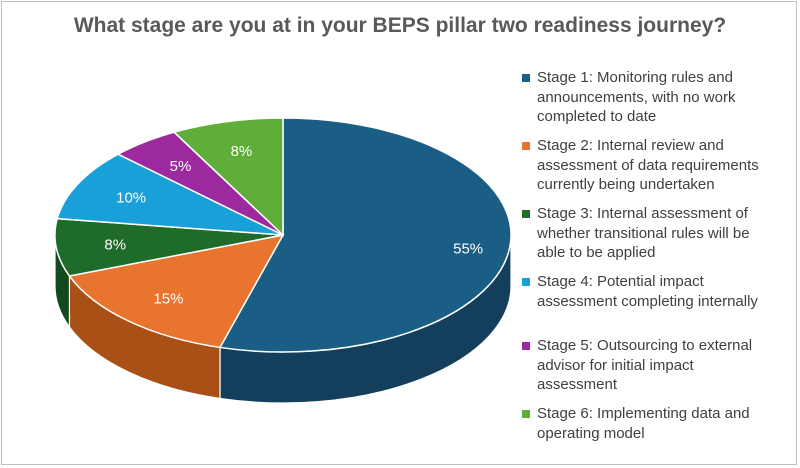 The image size is (800, 468). I want to click on slice-label-3: 8%, so click(115, 244).